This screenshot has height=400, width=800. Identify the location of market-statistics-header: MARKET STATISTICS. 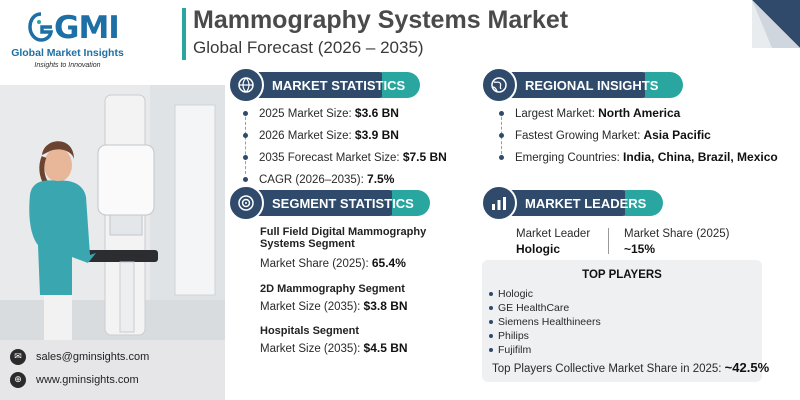
(324, 85).